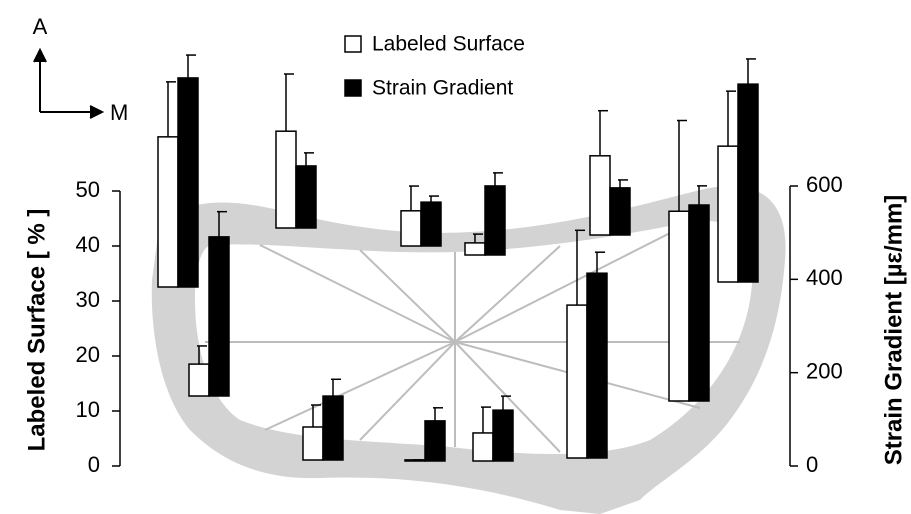 This screenshot has height=514, width=911. What do you see at coordinates (824, 184) in the screenshot?
I see `y2-tick-label: 600` at bounding box center [824, 184].